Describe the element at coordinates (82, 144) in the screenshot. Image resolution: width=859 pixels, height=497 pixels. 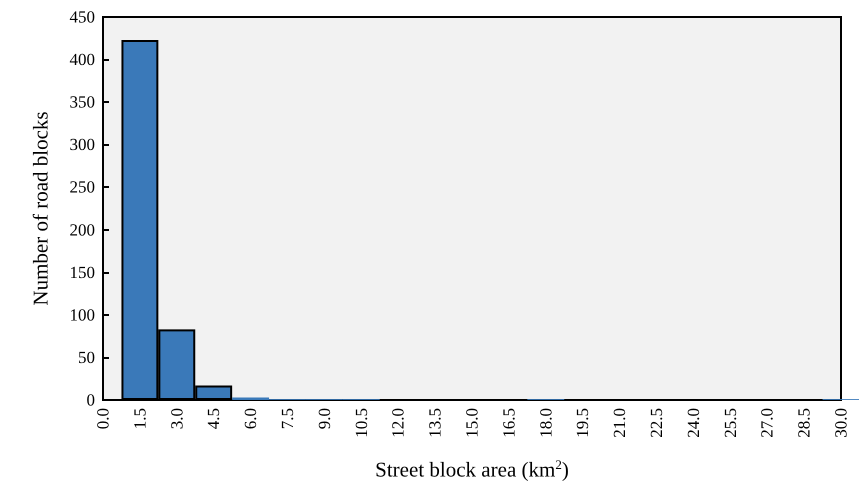
I see `y-tick-label: 300` at that location.